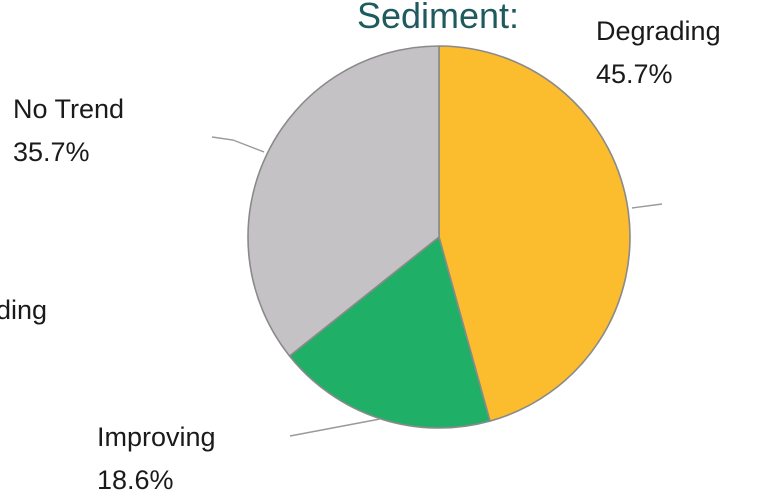  What do you see at coordinates (647, 206) in the screenshot?
I see `leader-line-degrading` at bounding box center [647, 206].